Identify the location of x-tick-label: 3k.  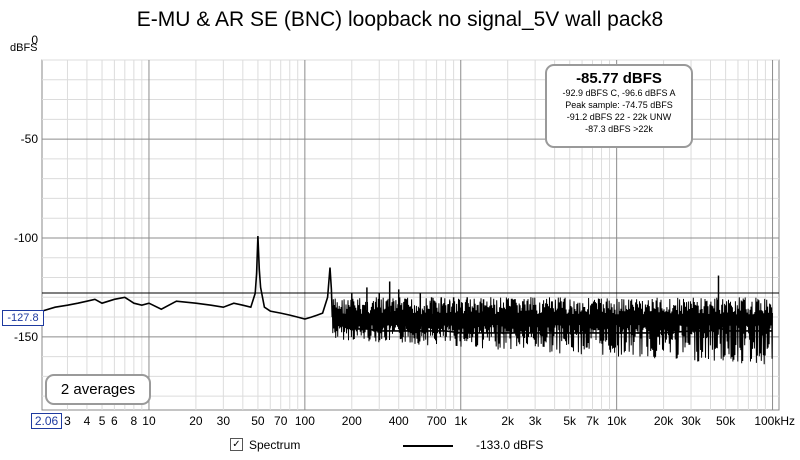
(536, 421).